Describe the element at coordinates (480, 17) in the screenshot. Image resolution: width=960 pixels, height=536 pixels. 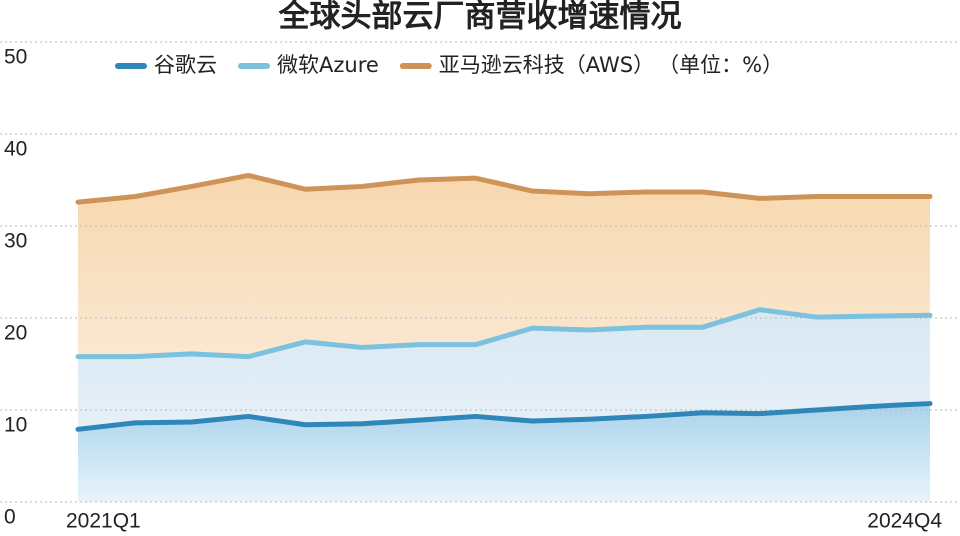
I see `chart-title: 全球头部云厂商营收增速情况` at that location.